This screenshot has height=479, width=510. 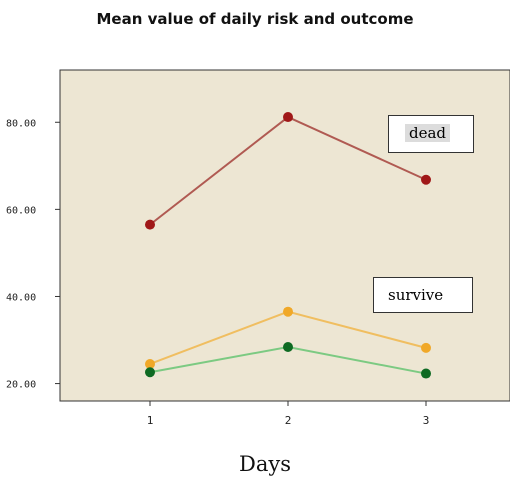 What do you see at coordinates (21, 210) in the screenshot?
I see `y-tick-label: 60.00` at bounding box center [21, 210].